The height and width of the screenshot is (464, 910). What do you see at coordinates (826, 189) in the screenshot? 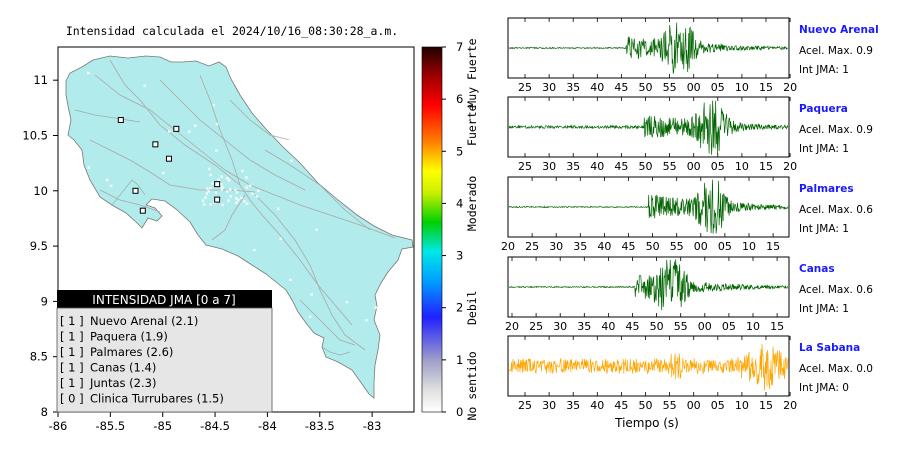
I see `station-name: Palmares` at bounding box center [826, 189].